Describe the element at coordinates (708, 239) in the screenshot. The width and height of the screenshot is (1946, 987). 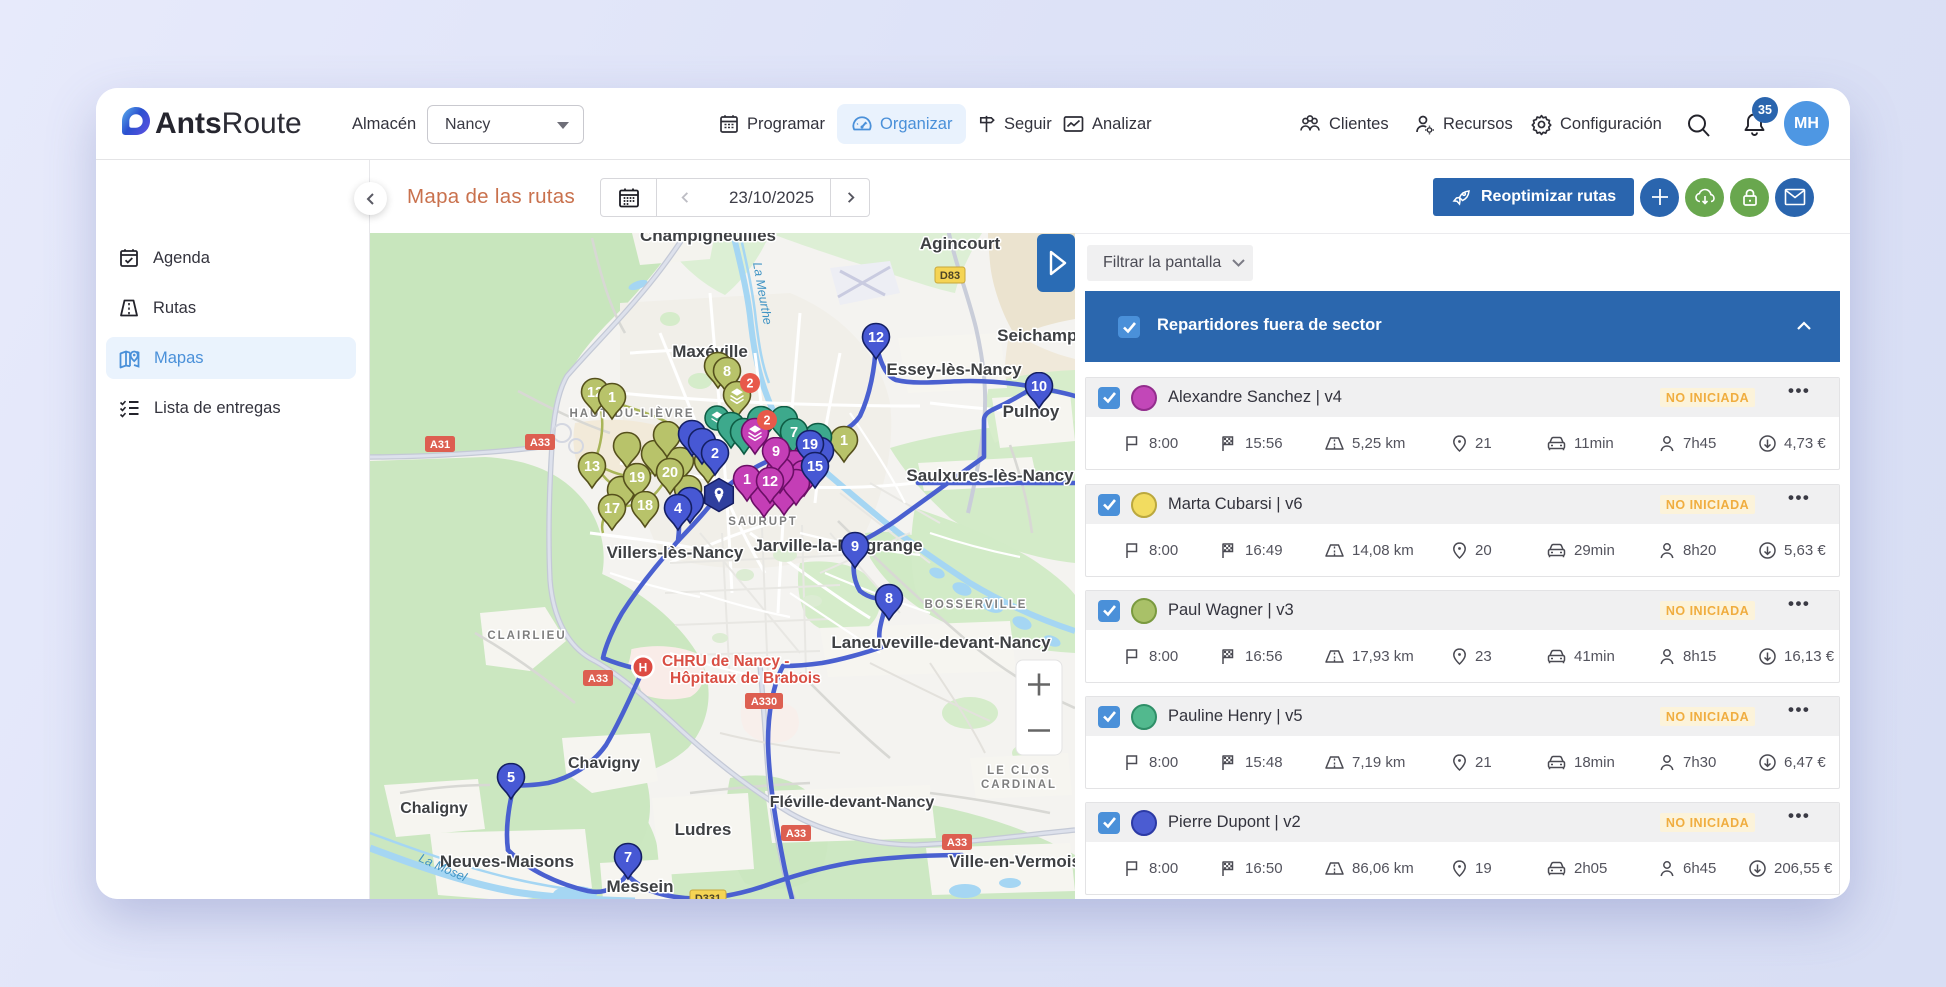
I see `svg-text: Champigneuilles` at that location.